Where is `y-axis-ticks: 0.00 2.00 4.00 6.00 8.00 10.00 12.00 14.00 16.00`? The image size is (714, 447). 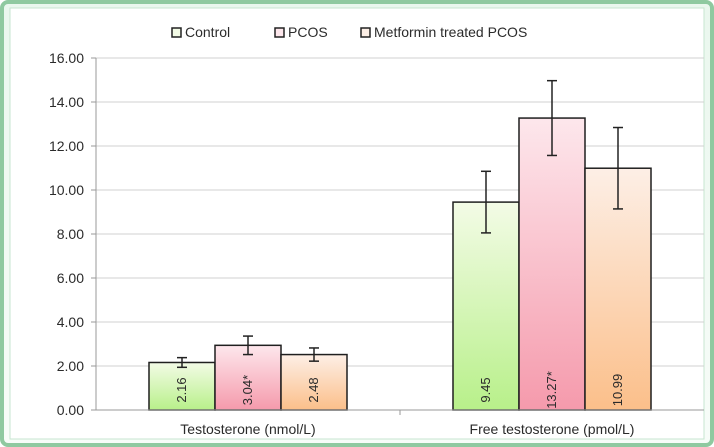
y-axis-ticks: 0.00 2.00 4.00 6.00 8.00 10.00 12.00 14.00 16.00 is located at coordinates (72, 234).